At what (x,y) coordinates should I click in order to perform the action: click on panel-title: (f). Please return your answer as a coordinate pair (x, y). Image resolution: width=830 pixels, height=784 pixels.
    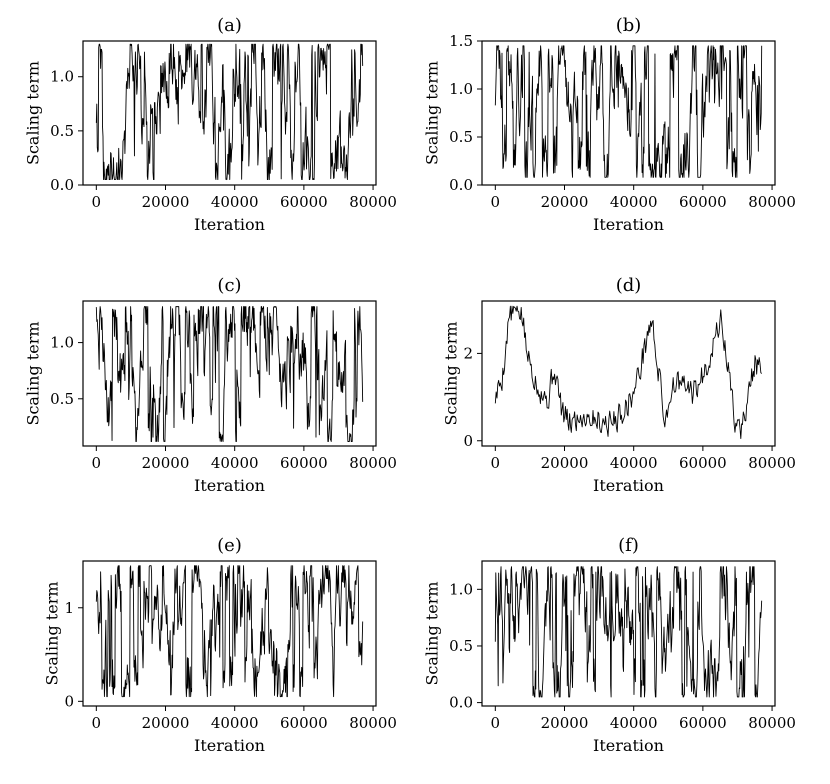
    Looking at the image, I should click on (628, 545).